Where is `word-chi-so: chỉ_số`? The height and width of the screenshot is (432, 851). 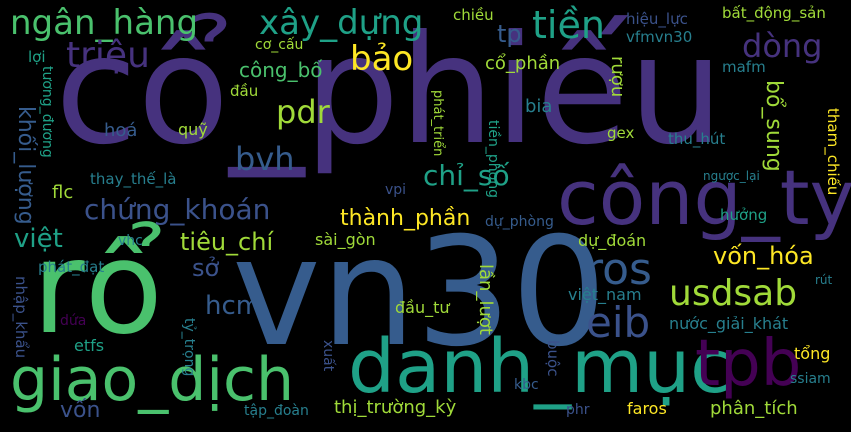 word-chi-so: chỉ_số is located at coordinates (466, 175).